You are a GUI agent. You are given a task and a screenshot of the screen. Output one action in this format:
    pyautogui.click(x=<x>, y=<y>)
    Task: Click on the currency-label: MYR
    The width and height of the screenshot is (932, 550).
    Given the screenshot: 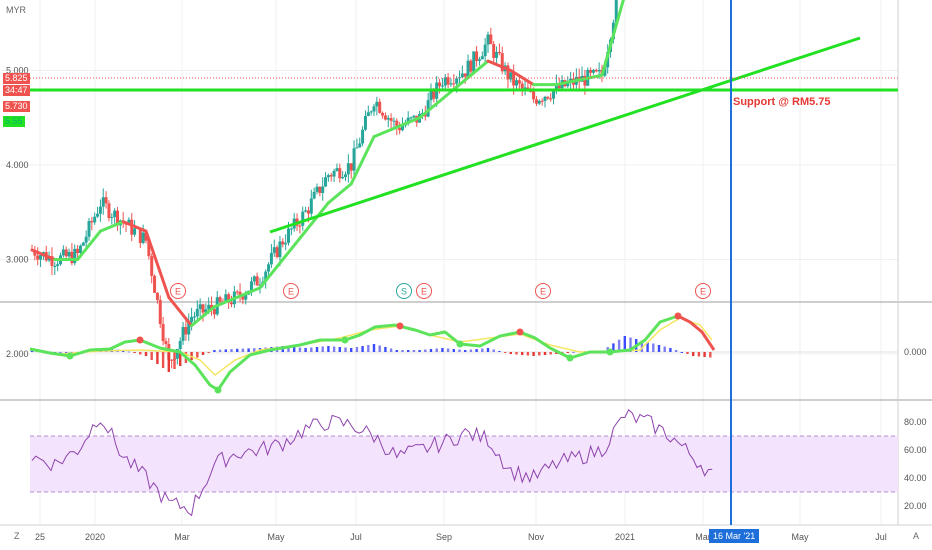 What is the action you would take?
    pyautogui.click(x=16, y=10)
    